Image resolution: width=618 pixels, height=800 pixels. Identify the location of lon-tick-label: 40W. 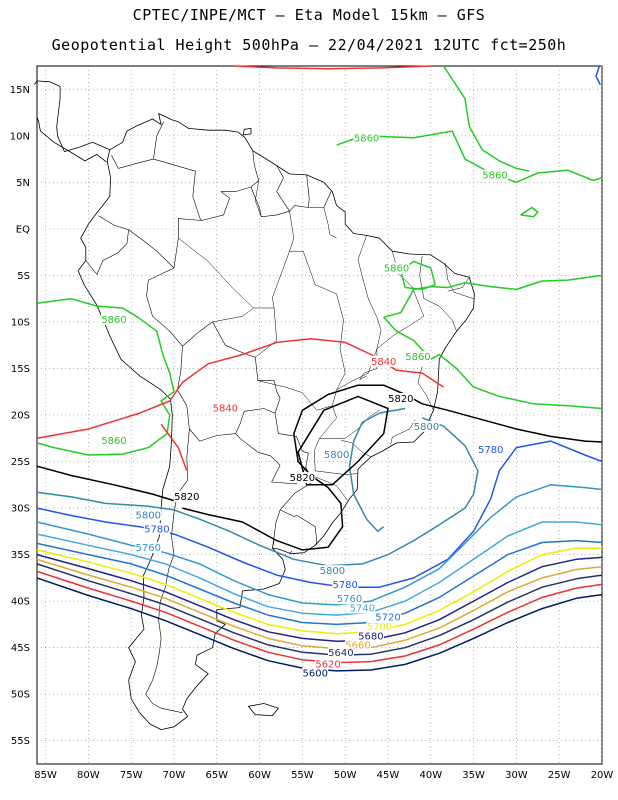
(430, 775).